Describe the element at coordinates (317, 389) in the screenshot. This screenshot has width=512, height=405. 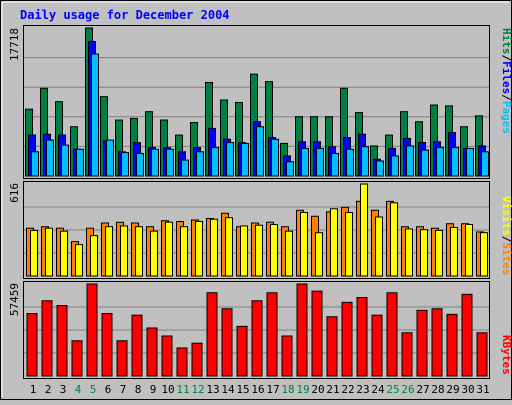
I see `day-label-20: 20` at that location.